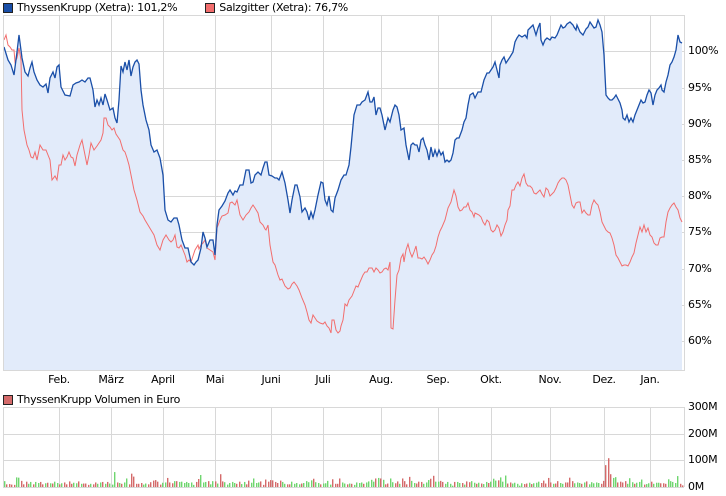 This screenshot has width=726, height=496. What do you see at coordinates (97, 7) in the screenshot?
I see `legend-label-thyssenkrupp: ThyssenKrupp (Xetra): 101,2%` at bounding box center [97, 7].